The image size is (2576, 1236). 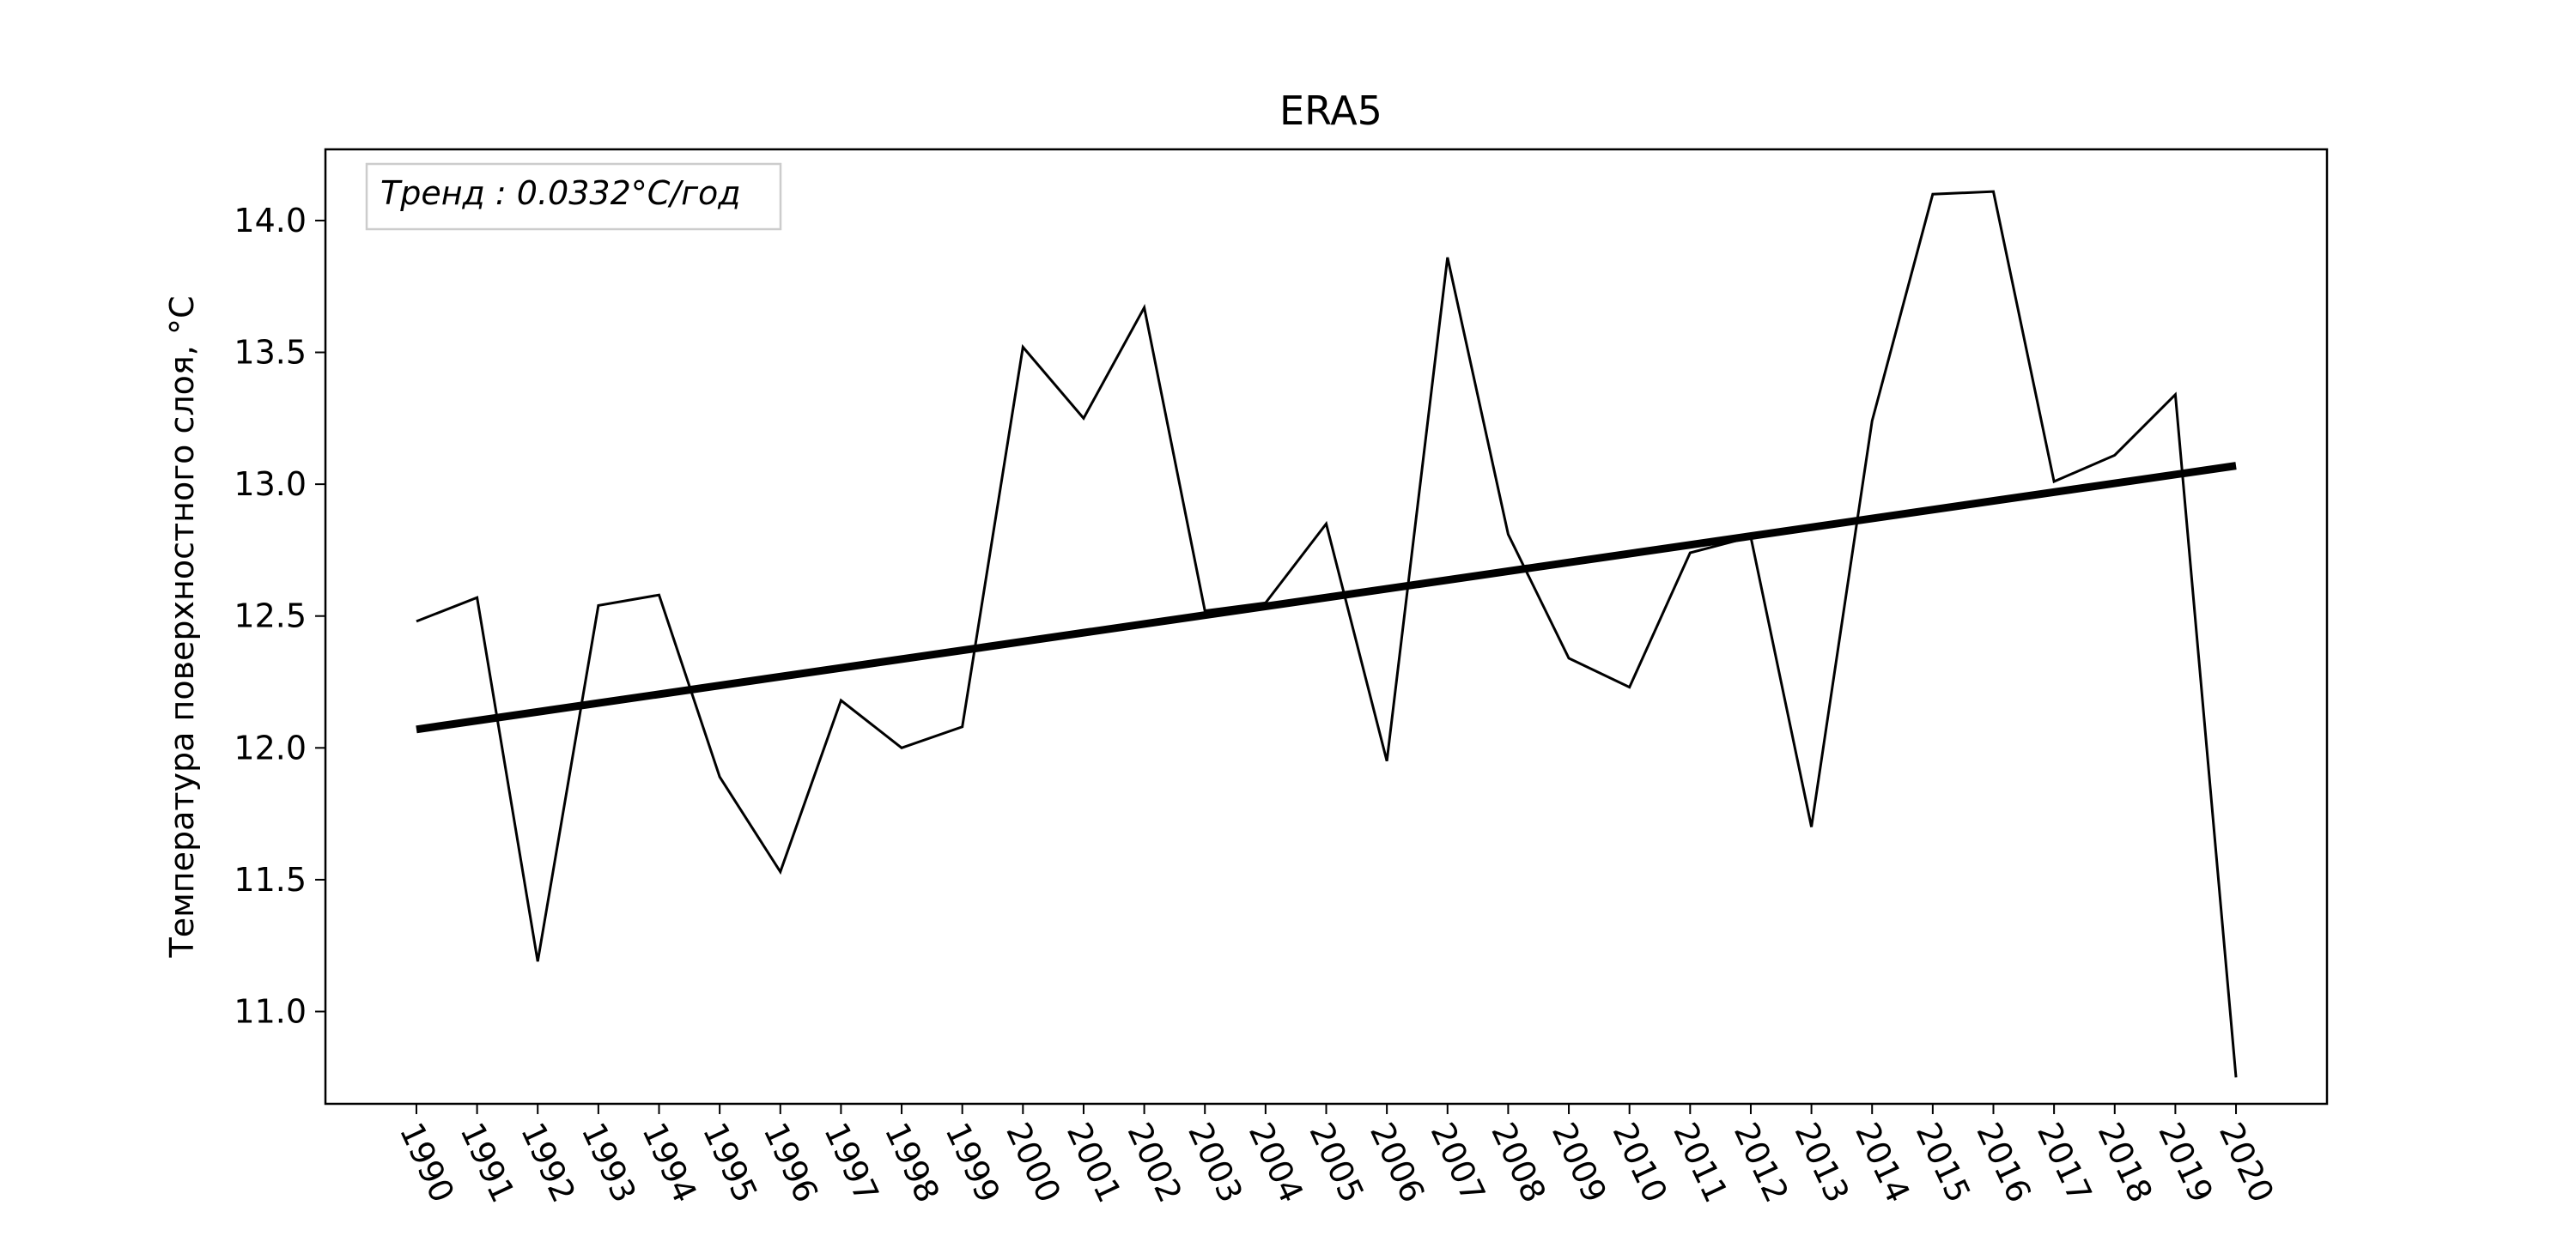 I want to click on x-tick-label: 2020, so click(x=2246, y=1162).